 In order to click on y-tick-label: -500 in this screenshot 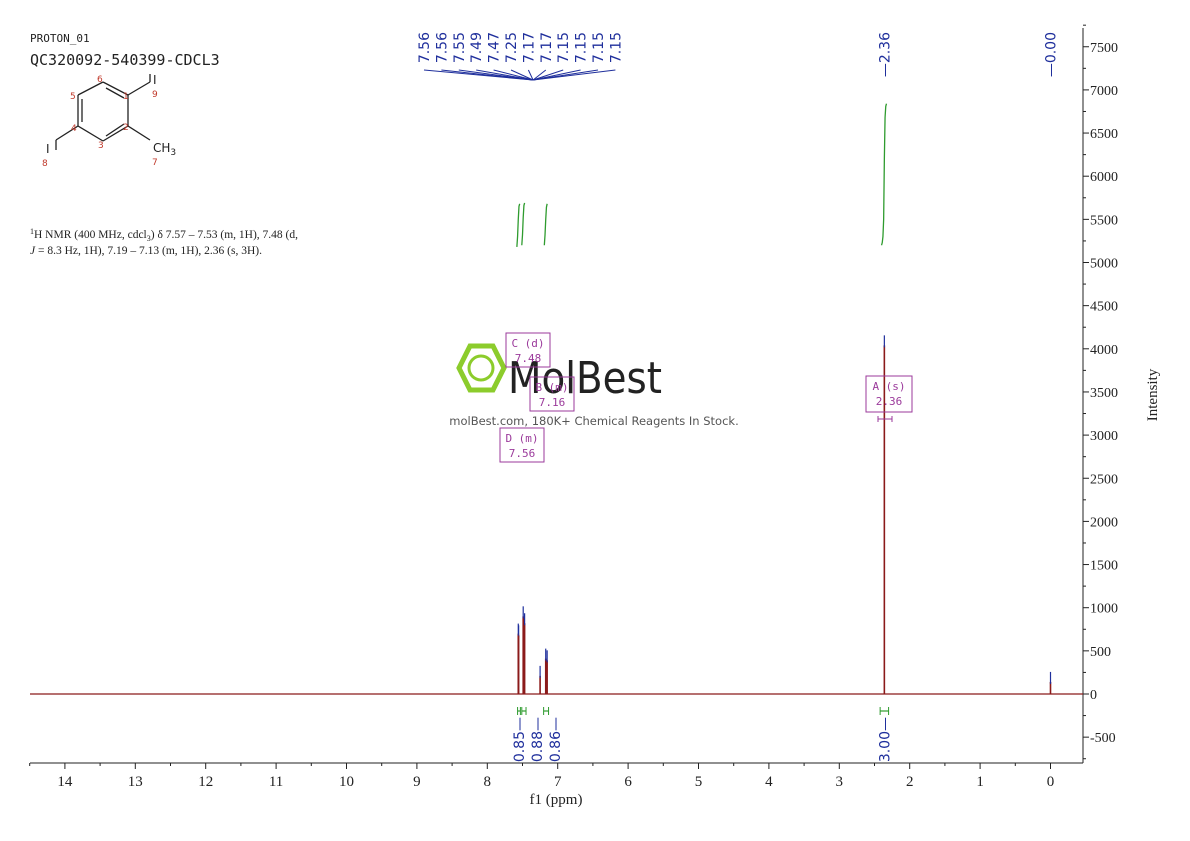, I will do `click(1103, 738)`.